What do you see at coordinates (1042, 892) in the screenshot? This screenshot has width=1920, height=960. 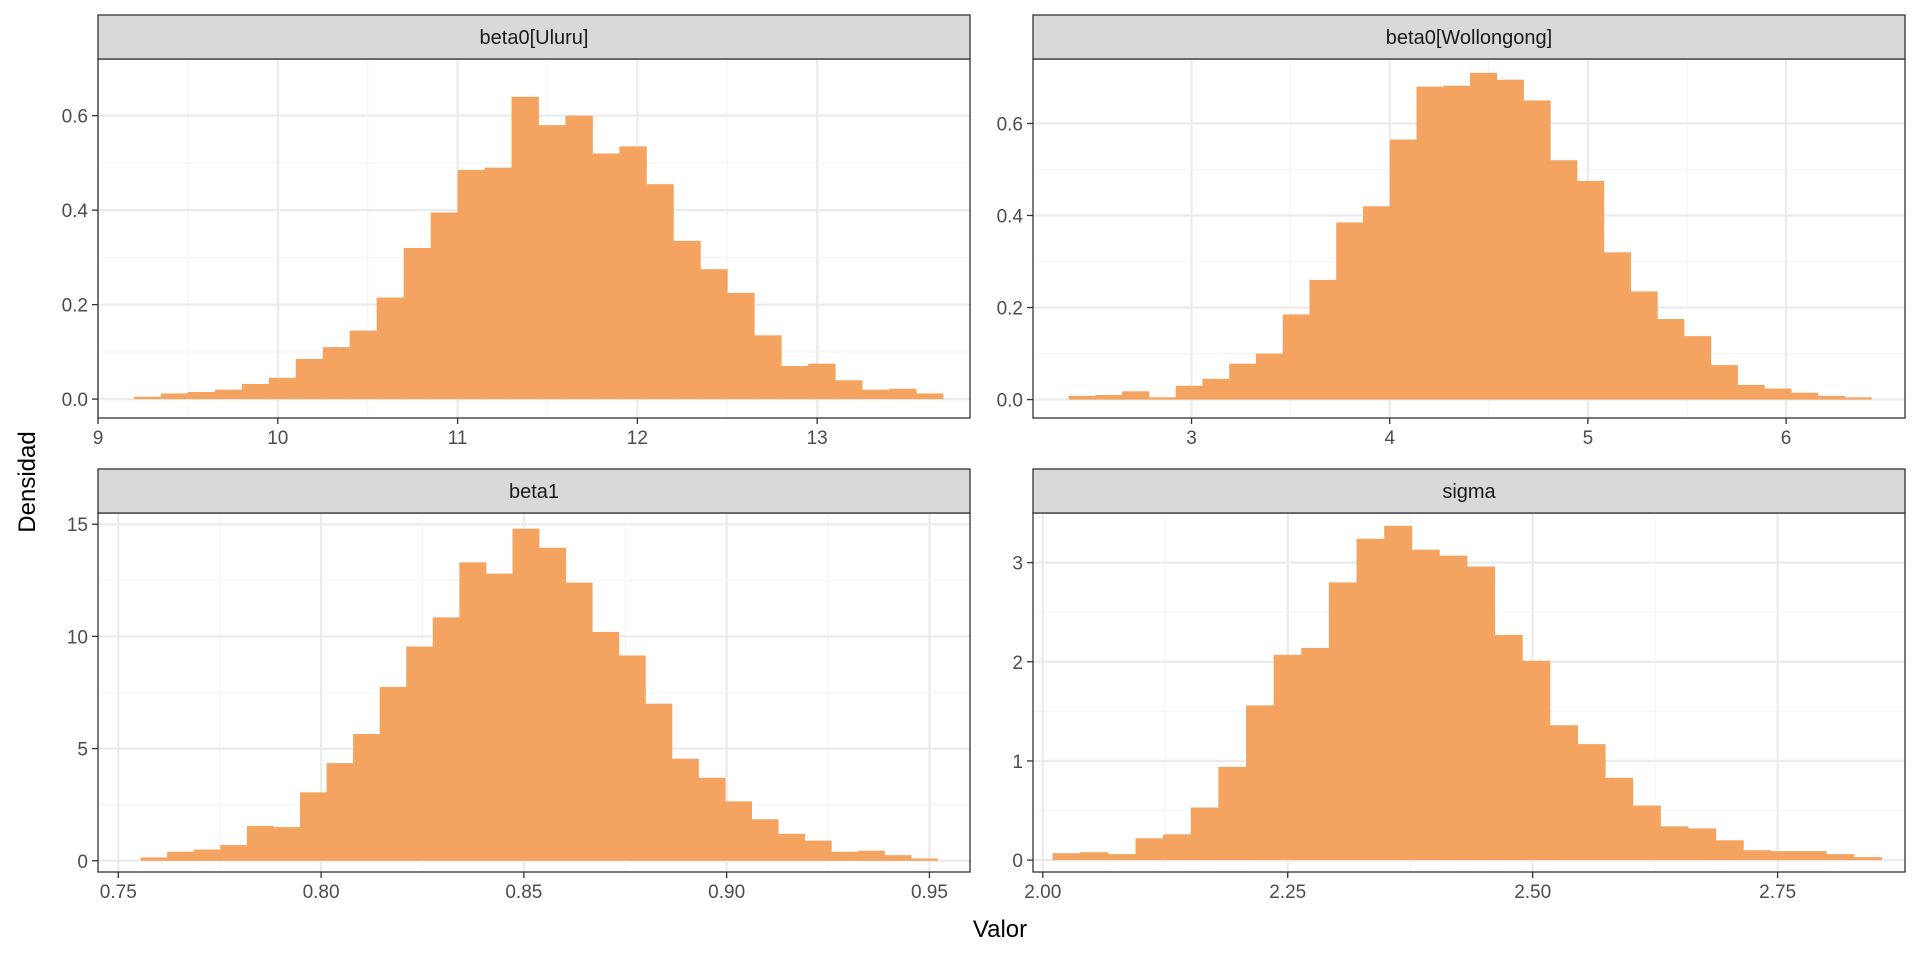 I see `x-tick-label: 2.00` at bounding box center [1042, 892].